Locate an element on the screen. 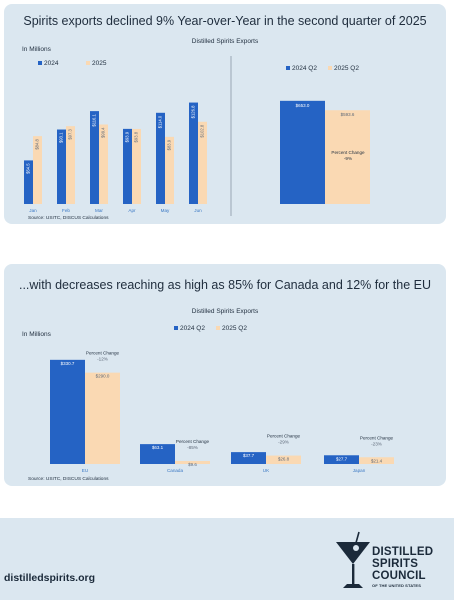 The height and width of the screenshot is (600, 454). bar-2025-Feb is located at coordinates (70, 165).